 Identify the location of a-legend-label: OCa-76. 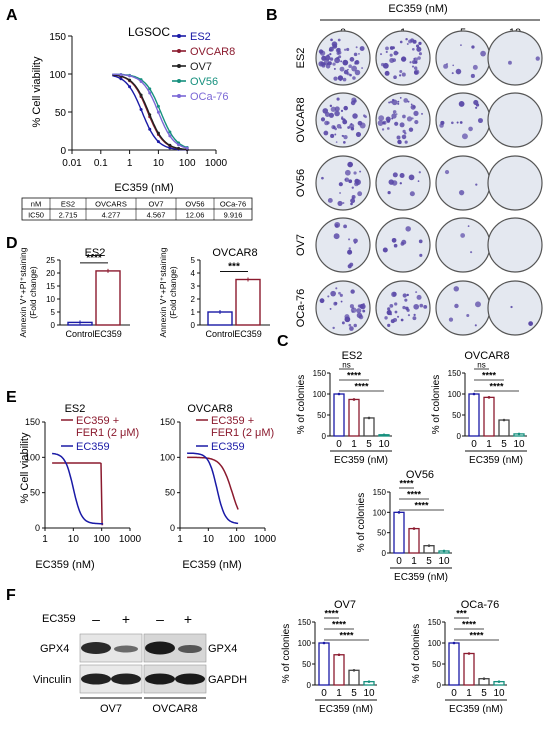
(209, 97).